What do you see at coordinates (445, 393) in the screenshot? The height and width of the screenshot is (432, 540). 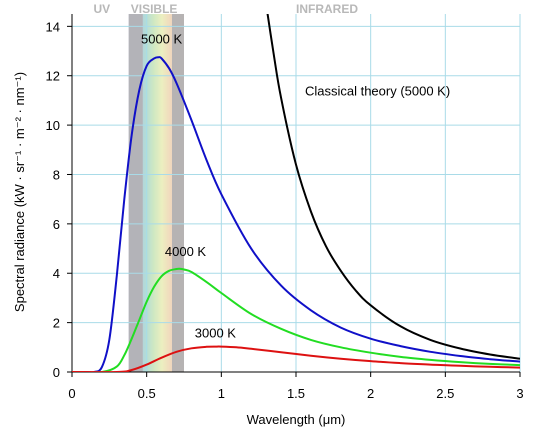 I see `x-tick-label-5: 2.5` at bounding box center [445, 393].